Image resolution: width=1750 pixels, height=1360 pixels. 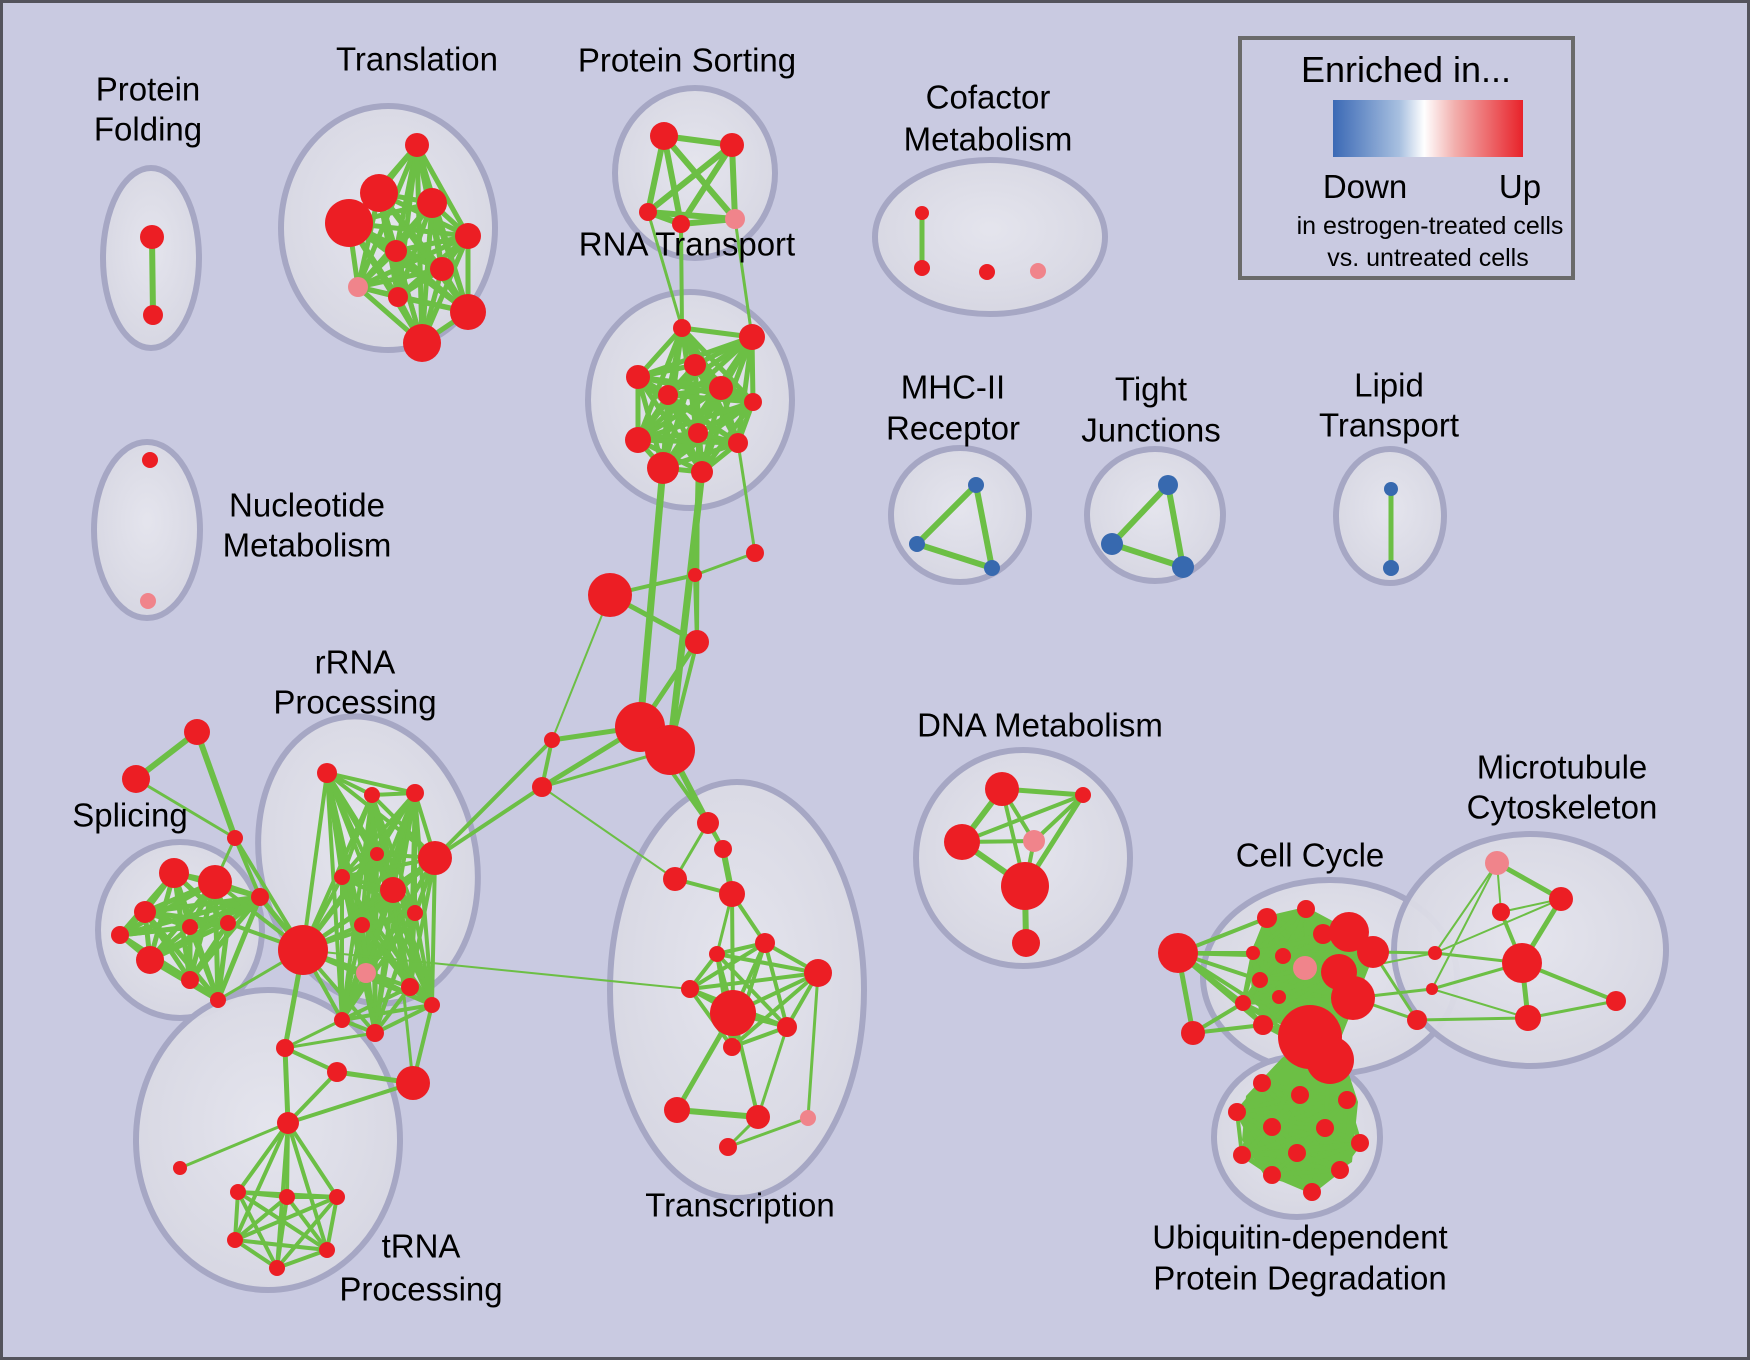 What do you see at coordinates (148, 129) in the screenshot?
I see `cluster-label-protein-folding-line2: Folding` at bounding box center [148, 129].